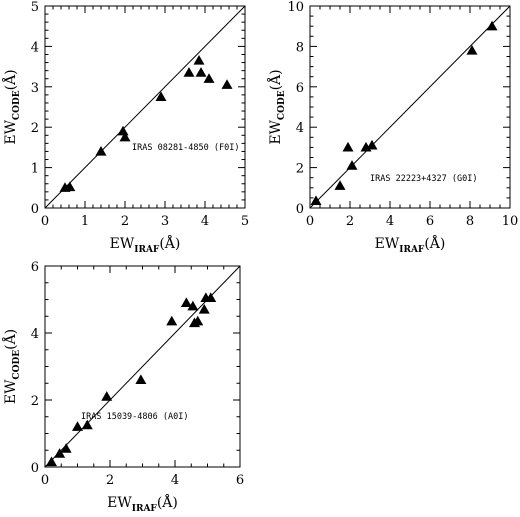 The image size is (520, 517). Describe the element at coordinates (185, 148) in the screenshot. I see `star-annotation: IRAS 08281-4850 (F0I)` at that location.